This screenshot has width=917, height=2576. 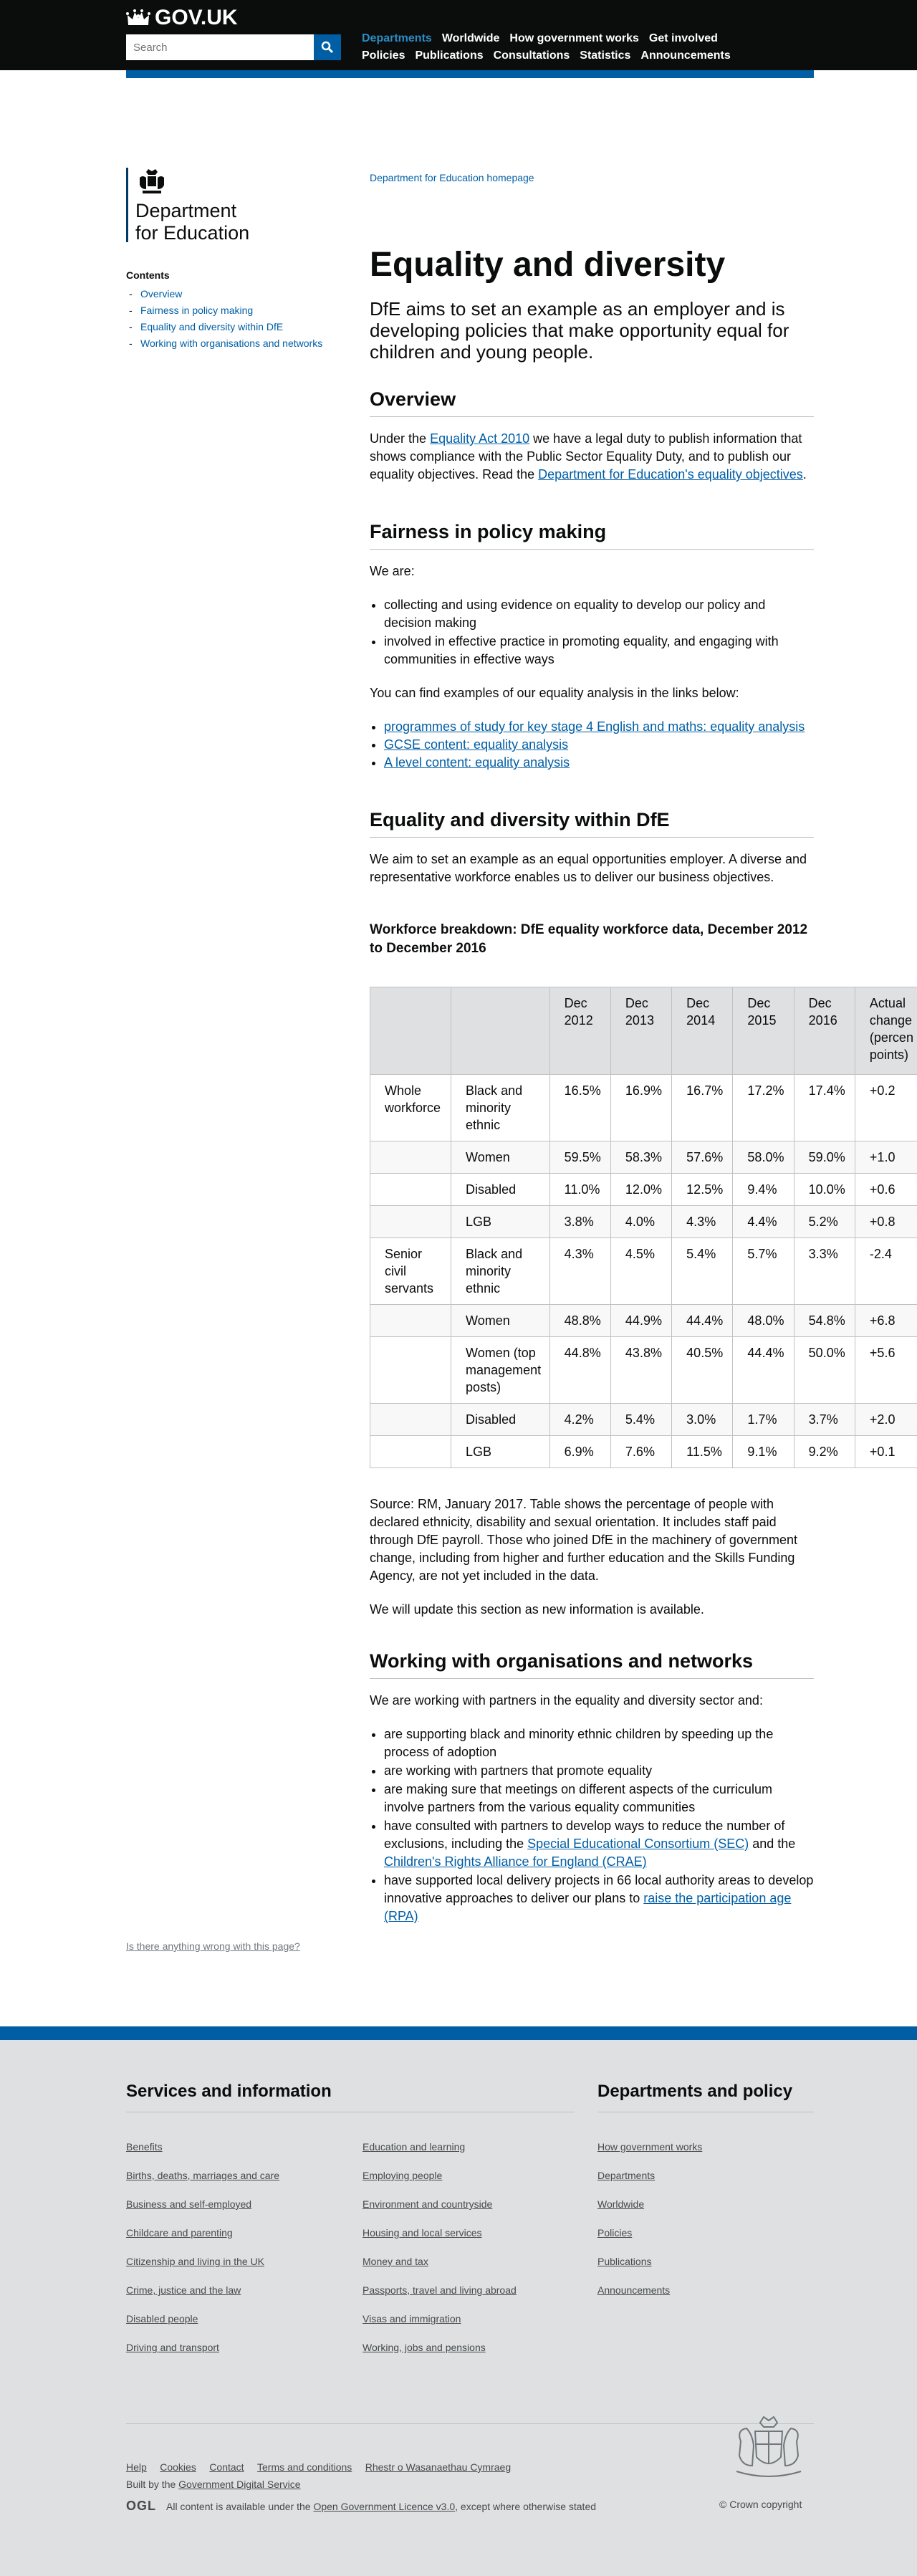 I want to click on contents-item: Overview, so click(x=233, y=294).